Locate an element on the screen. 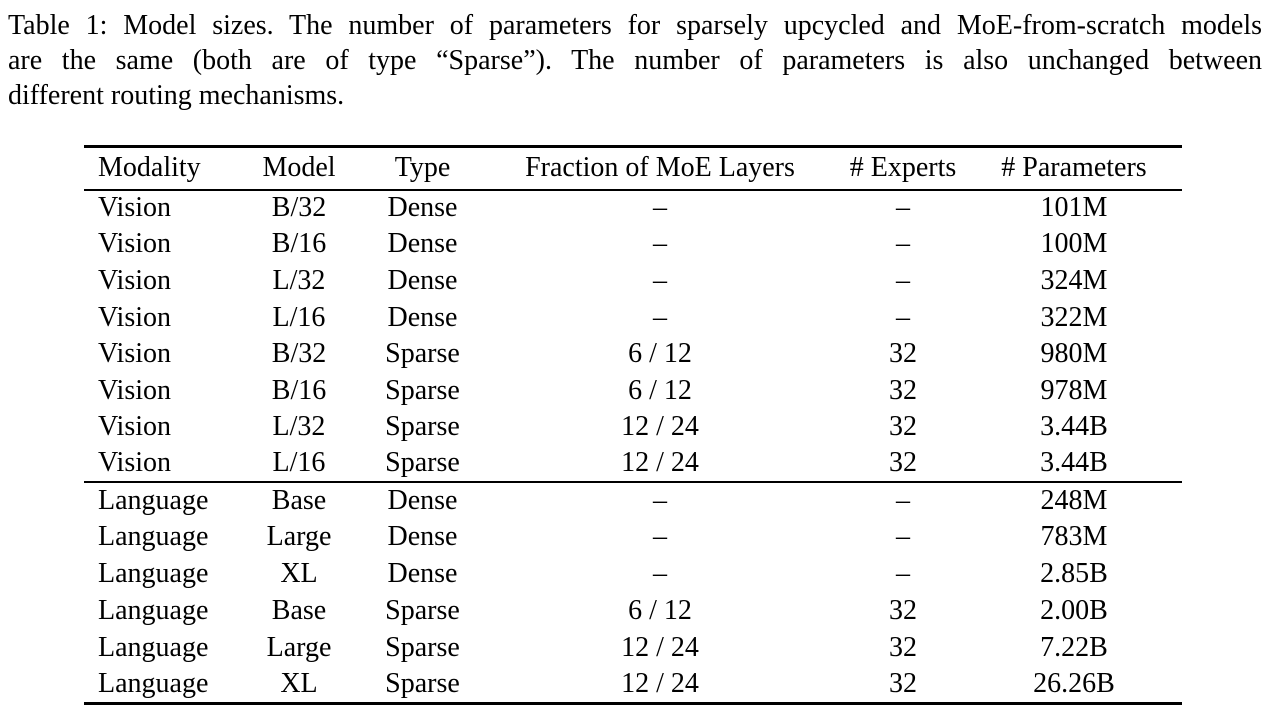  table-row: Language Large Sparse 12 / 24 32 7.22B is located at coordinates (633, 647).